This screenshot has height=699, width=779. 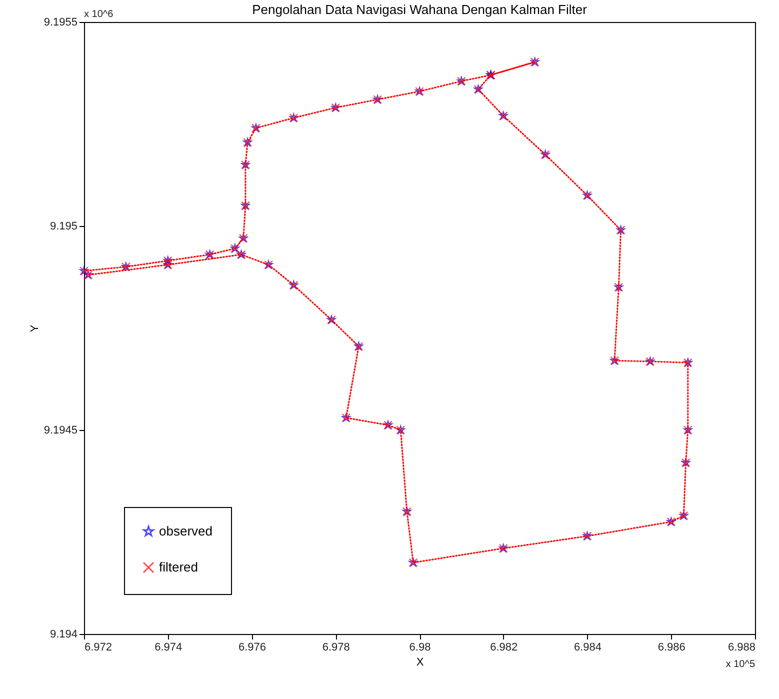 What do you see at coordinates (420, 662) in the screenshot?
I see `x-axis-title: X` at bounding box center [420, 662].